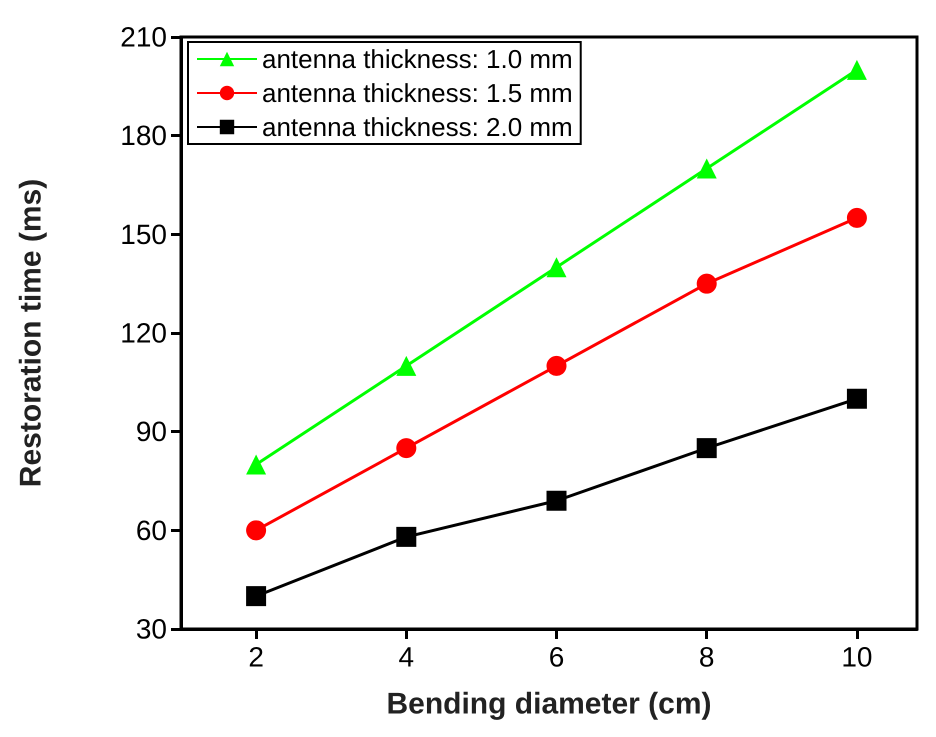 The image size is (936, 737). I want to click on y-tick-label: 180, so click(143, 136).